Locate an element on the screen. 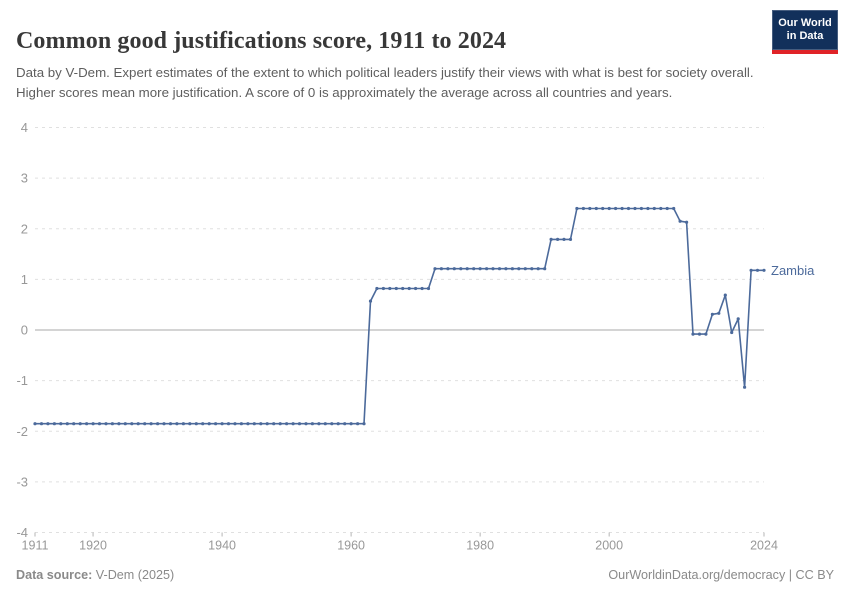  credit-link: OurWorldinData.org/democracy | CC BY is located at coordinates (721, 575).